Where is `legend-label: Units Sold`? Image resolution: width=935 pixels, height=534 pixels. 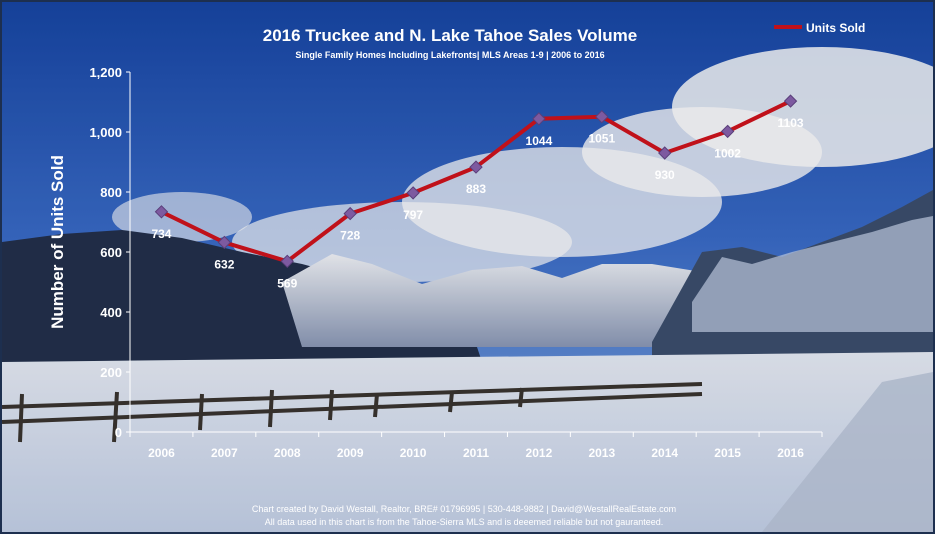 legend-label: Units Sold is located at coordinates (835, 28).